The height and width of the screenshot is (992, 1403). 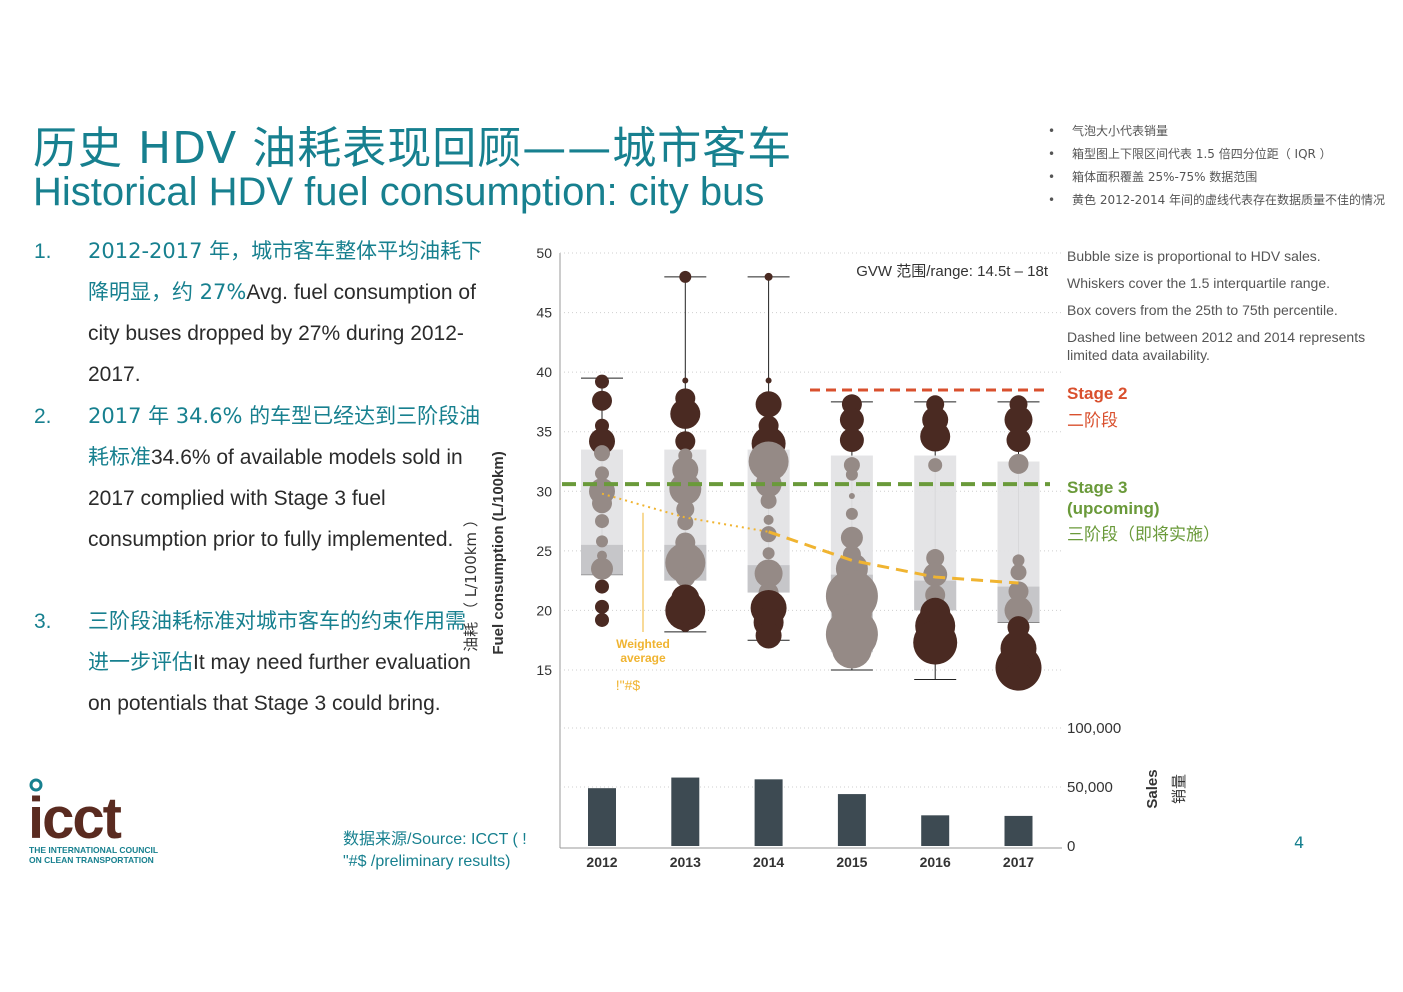 What do you see at coordinates (544, 491) in the screenshot?
I see `y-tick-label: 30` at bounding box center [544, 491].